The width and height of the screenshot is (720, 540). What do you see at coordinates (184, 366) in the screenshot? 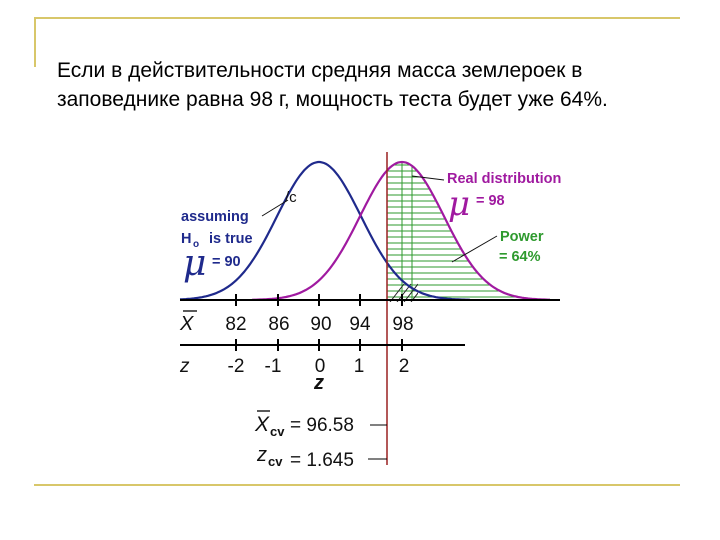
I see `z-axis-label: z` at bounding box center [184, 366].